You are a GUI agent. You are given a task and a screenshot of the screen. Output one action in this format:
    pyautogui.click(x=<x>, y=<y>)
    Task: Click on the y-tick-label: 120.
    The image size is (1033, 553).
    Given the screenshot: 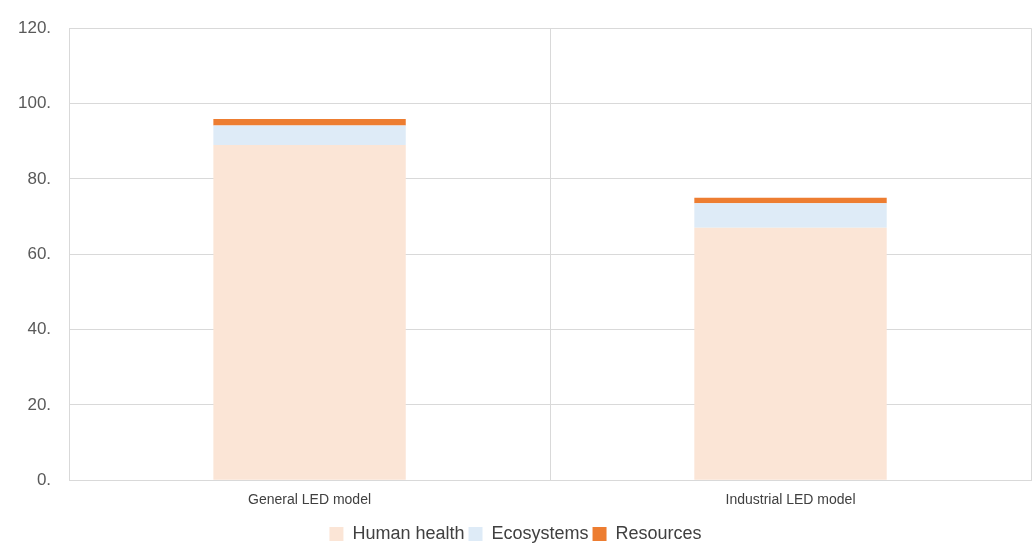 What is the action you would take?
    pyautogui.click(x=34, y=27)
    